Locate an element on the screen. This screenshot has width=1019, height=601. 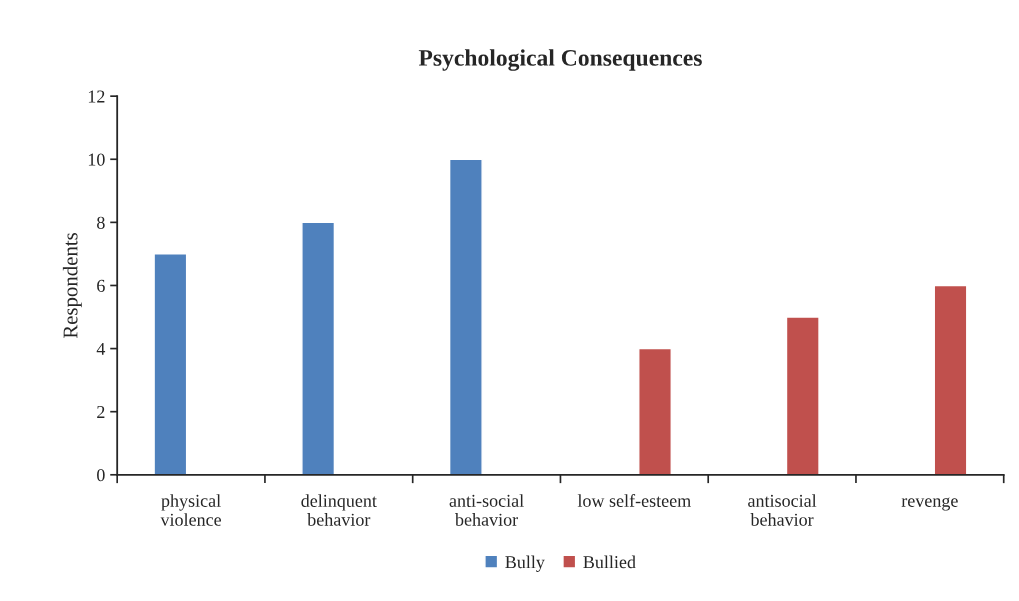
x-tick-label: anti-social behavior is located at coordinates (486, 510).